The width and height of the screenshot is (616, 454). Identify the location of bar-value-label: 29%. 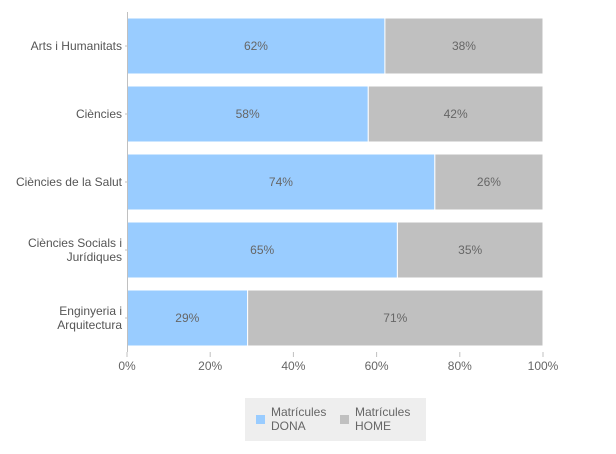
(187, 318).